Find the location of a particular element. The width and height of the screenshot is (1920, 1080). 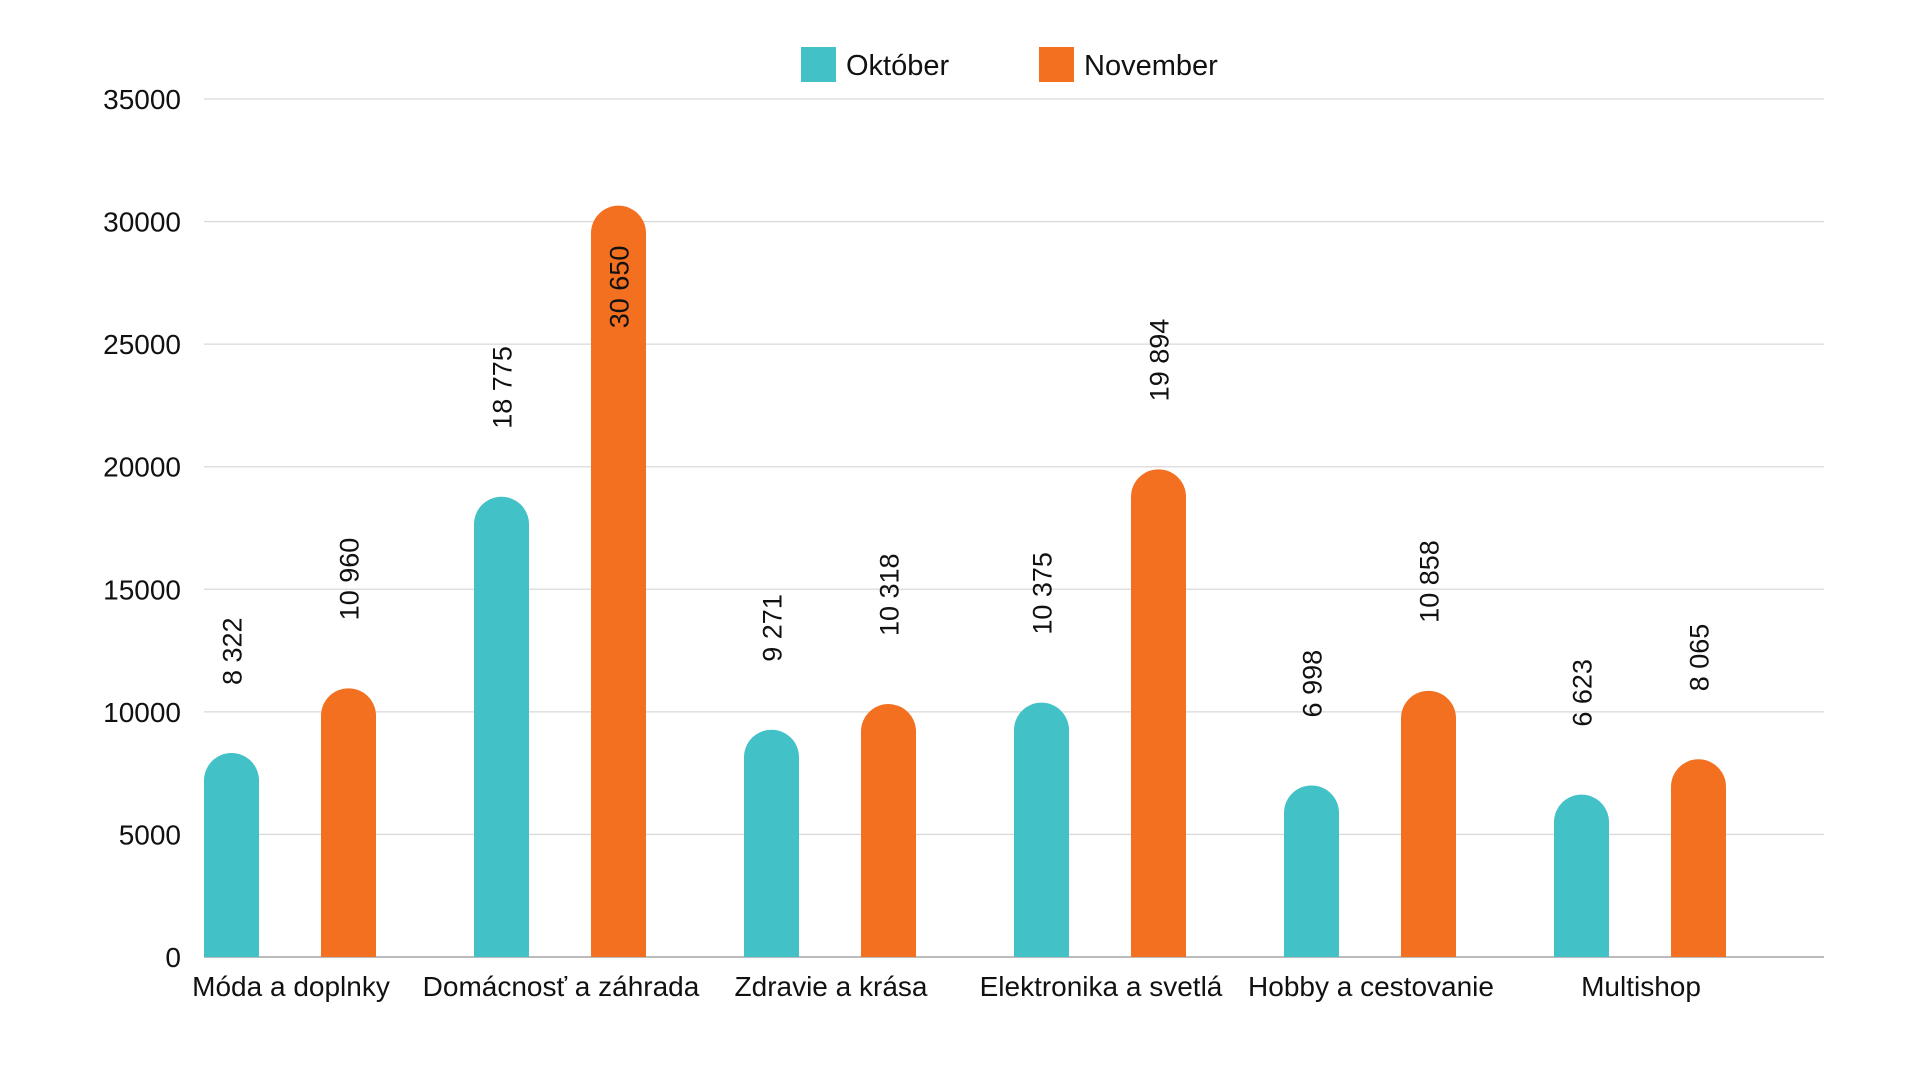

data-label: 10 375 is located at coordinates (1043, 593).